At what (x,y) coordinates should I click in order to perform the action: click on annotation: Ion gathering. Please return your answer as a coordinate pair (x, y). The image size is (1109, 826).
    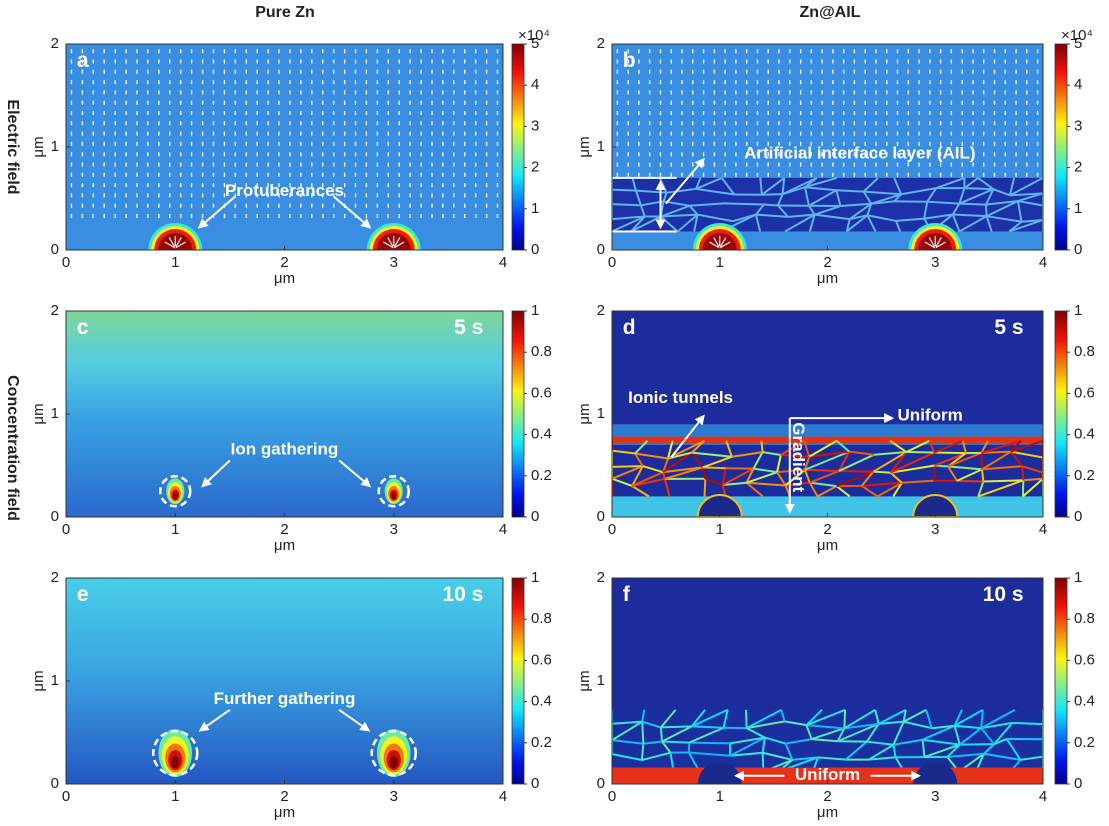
    Looking at the image, I should click on (285, 449).